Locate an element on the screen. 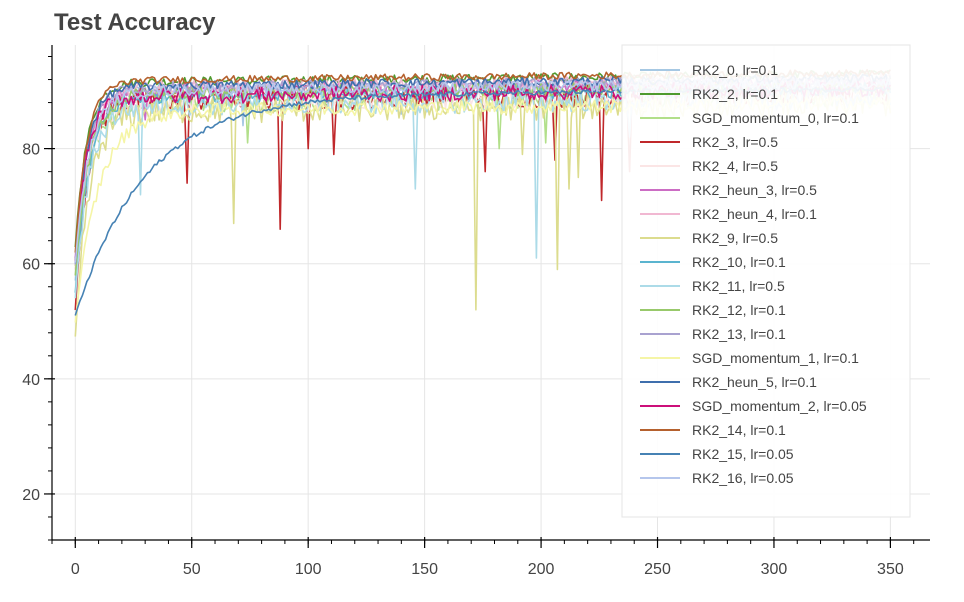  legend-label: SGD_momentum_0, lr=0.1 is located at coordinates (775, 118).